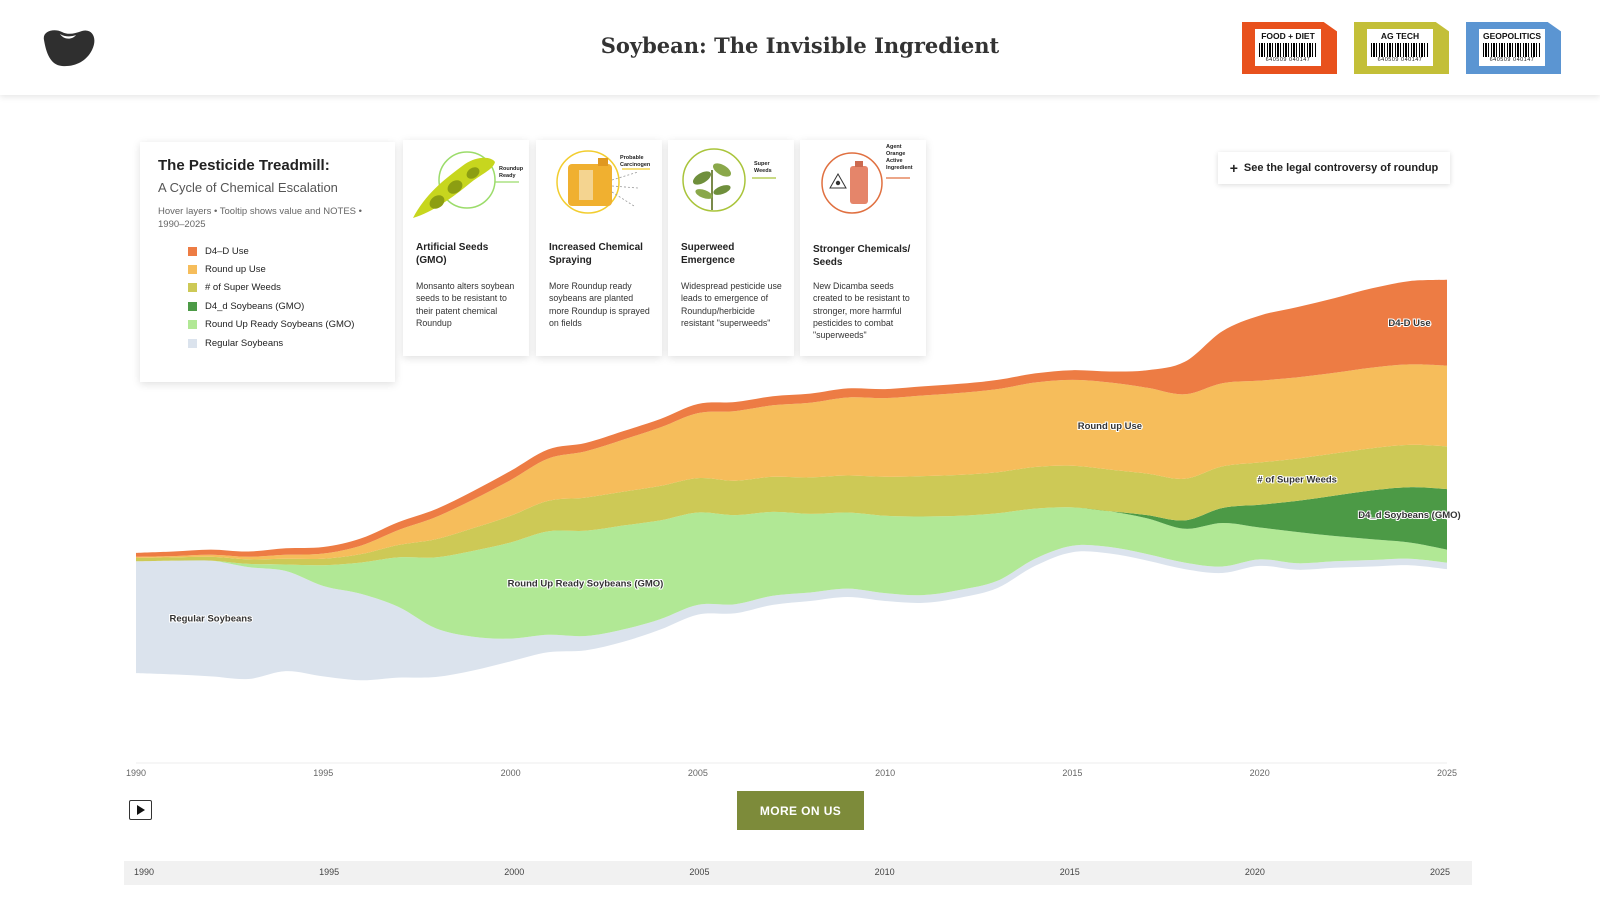  I want to click on legend-title: The Pesticide Treadmill:, so click(244, 165).